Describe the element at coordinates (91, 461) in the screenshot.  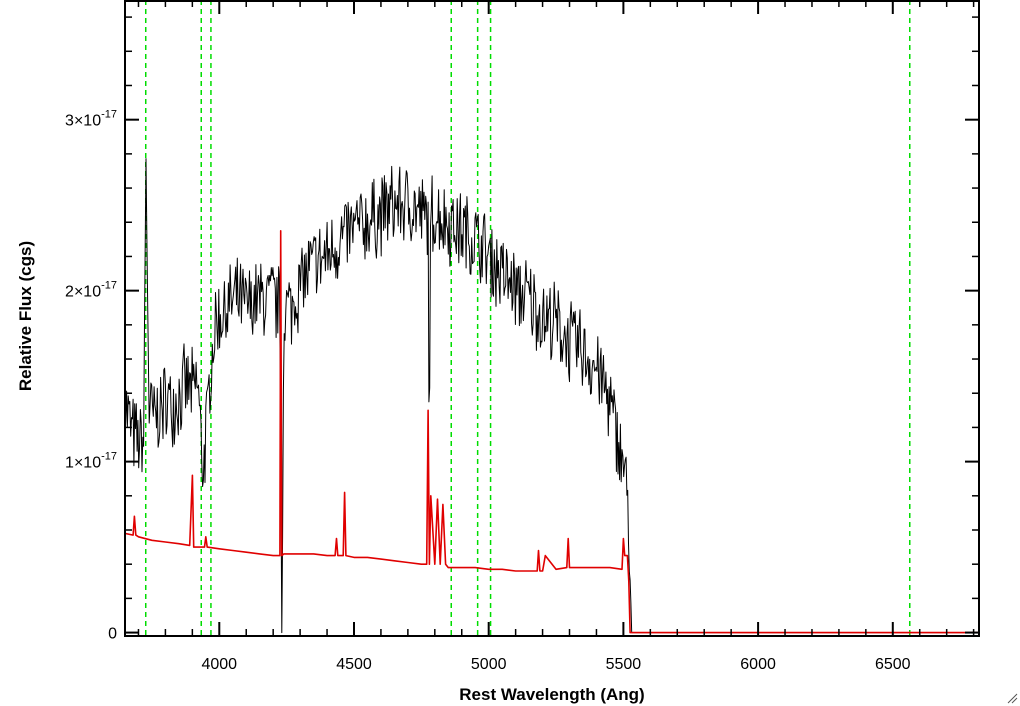
I see `y-tick-label: 1×10⁻¹⁷` at that location.